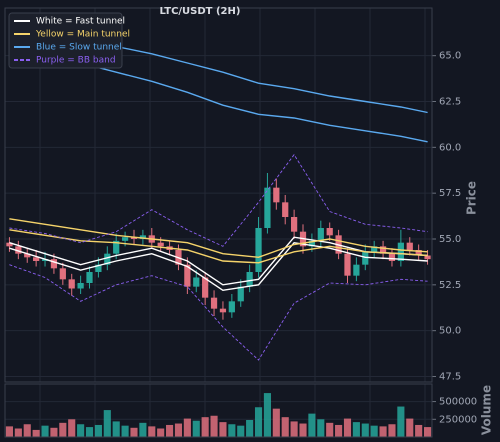  Describe the element at coordinates (450, 147) in the screenshot. I see `y-tick-label: 60.0` at that location.